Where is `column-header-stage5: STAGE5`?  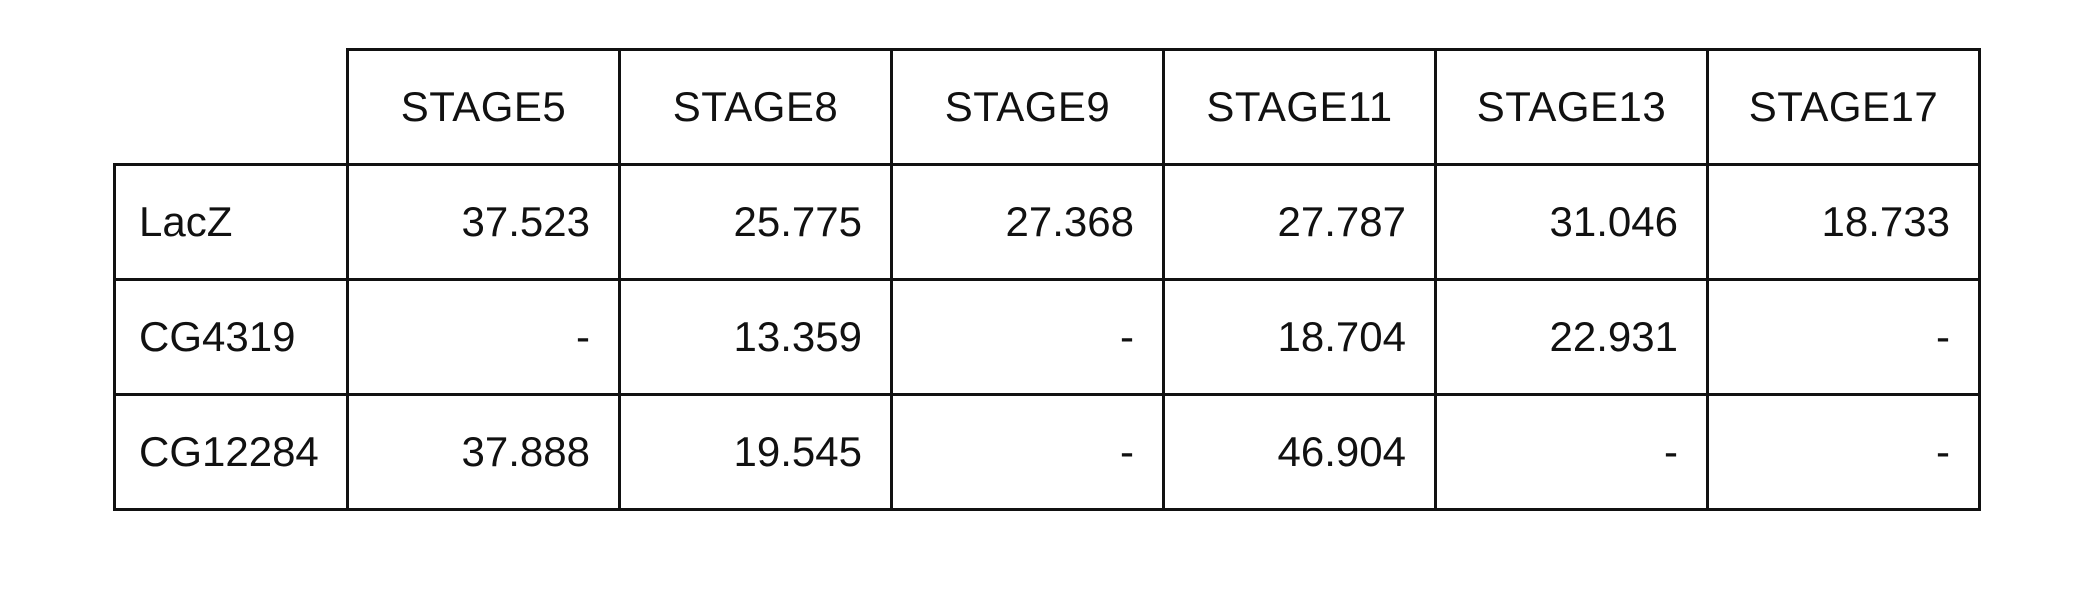
column-header-stage5: STAGE5 is located at coordinates (483, 107).